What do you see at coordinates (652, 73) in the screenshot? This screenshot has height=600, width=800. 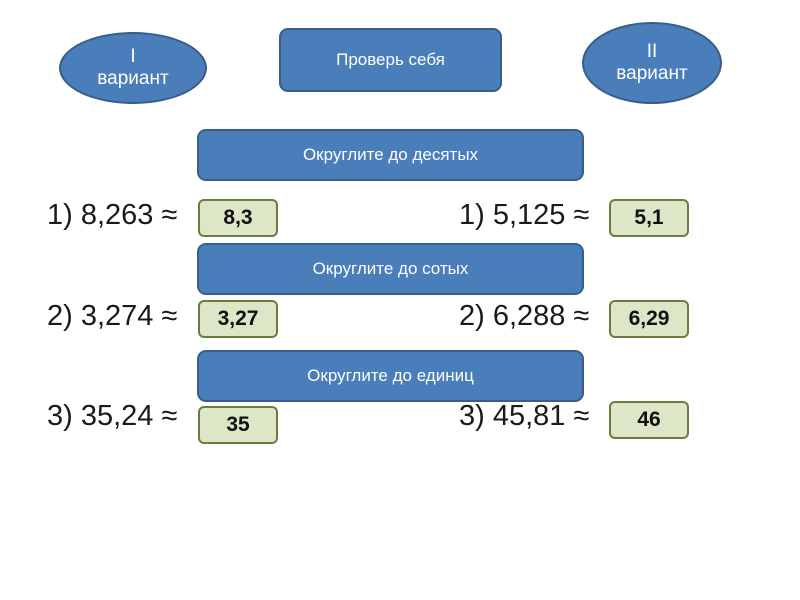 I see `variant-2-label: вариант` at bounding box center [652, 73].